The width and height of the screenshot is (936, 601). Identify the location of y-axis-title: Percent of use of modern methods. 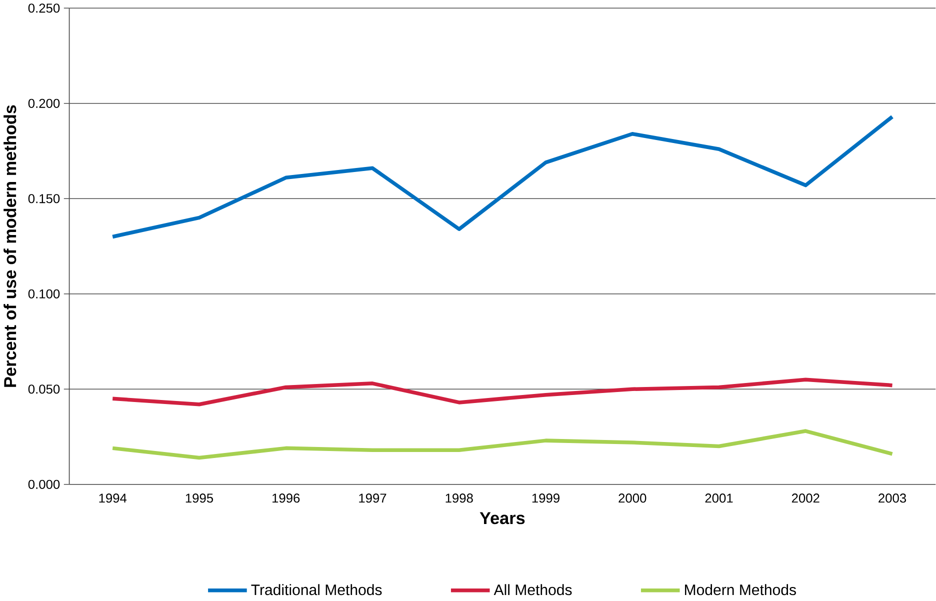
(10, 246).